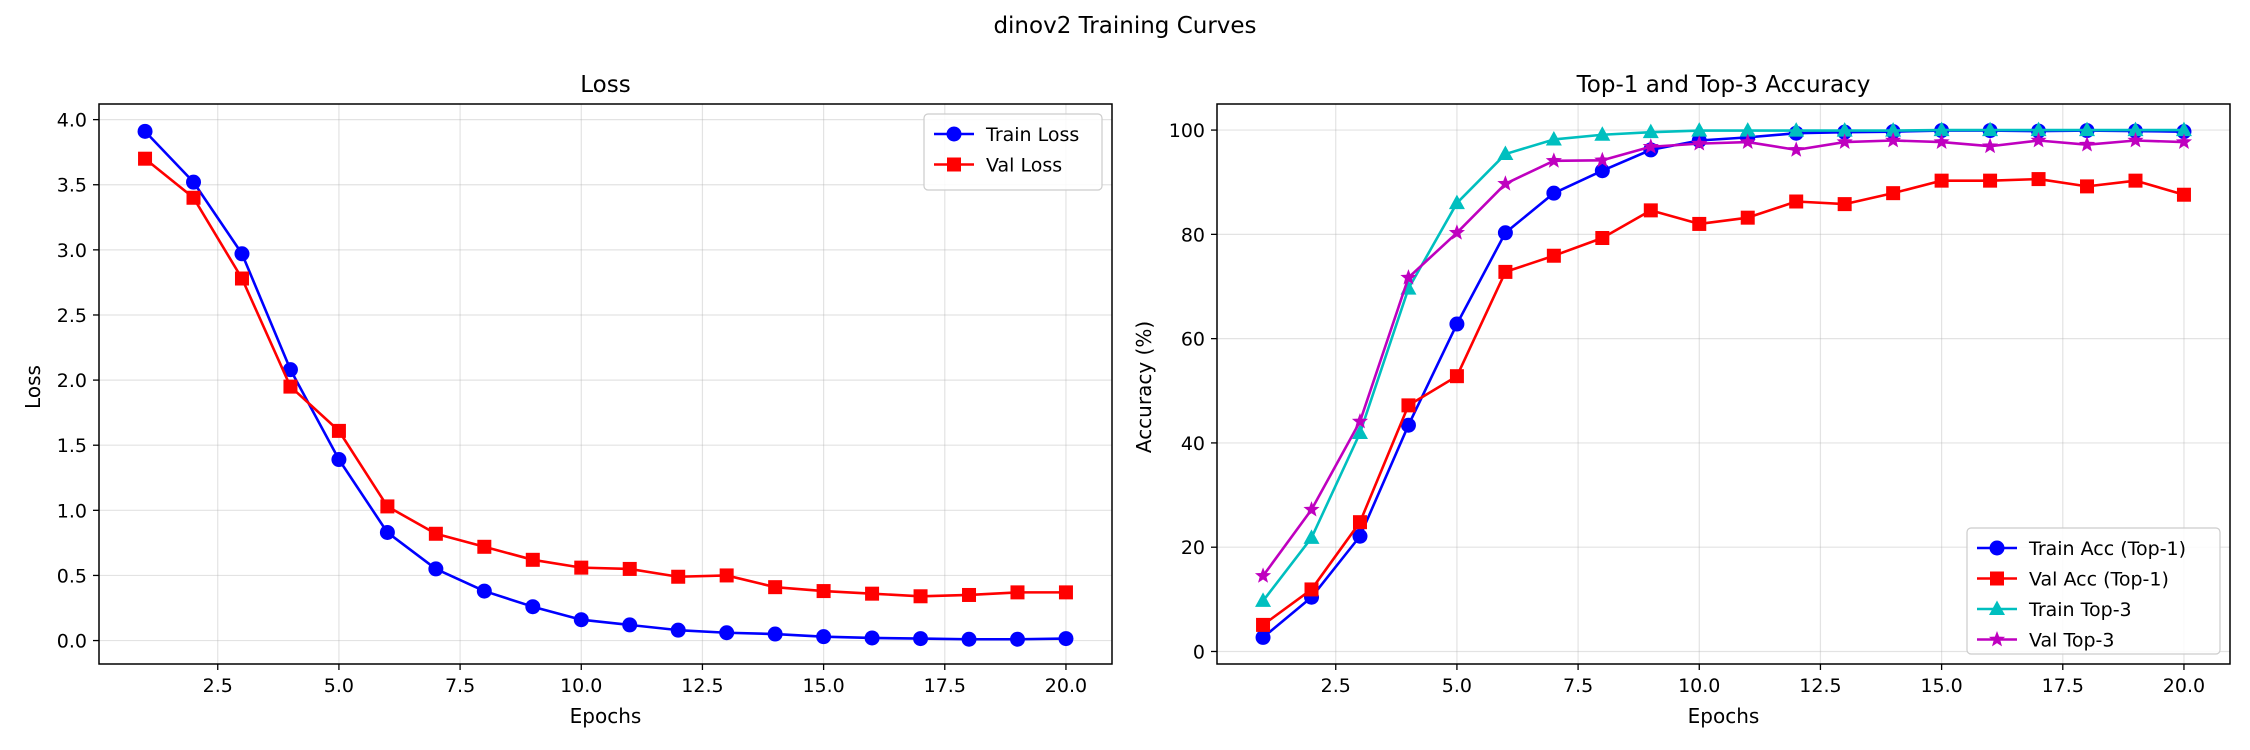 This screenshot has height=750, width=2250. I want to click on legend-label: Val Loss, so click(1024, 166).